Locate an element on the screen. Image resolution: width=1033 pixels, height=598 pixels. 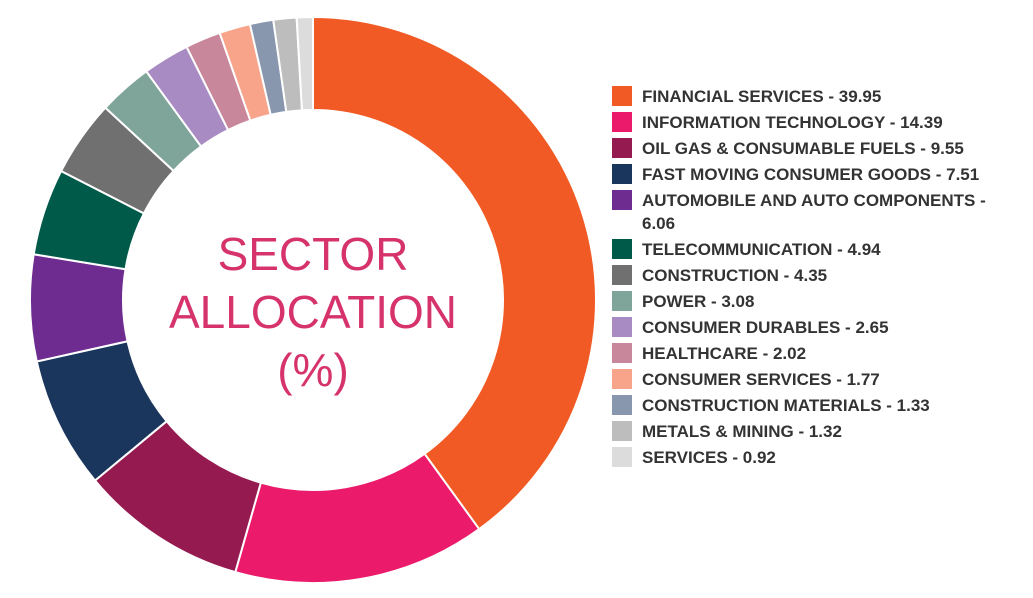
legend-label: AUTOMOBILE AND AUTO COMPONENTS - 6.06 is located at coordinates (814, 212).